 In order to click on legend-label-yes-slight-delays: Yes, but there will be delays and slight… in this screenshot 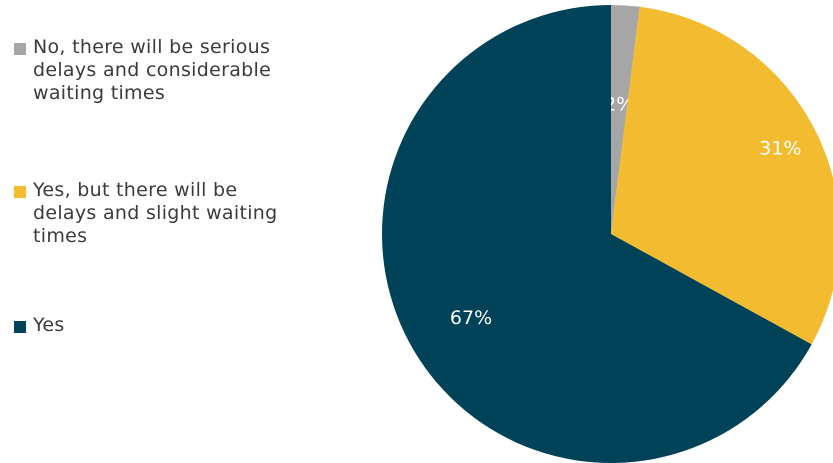, I will do `click(155, 213)`.